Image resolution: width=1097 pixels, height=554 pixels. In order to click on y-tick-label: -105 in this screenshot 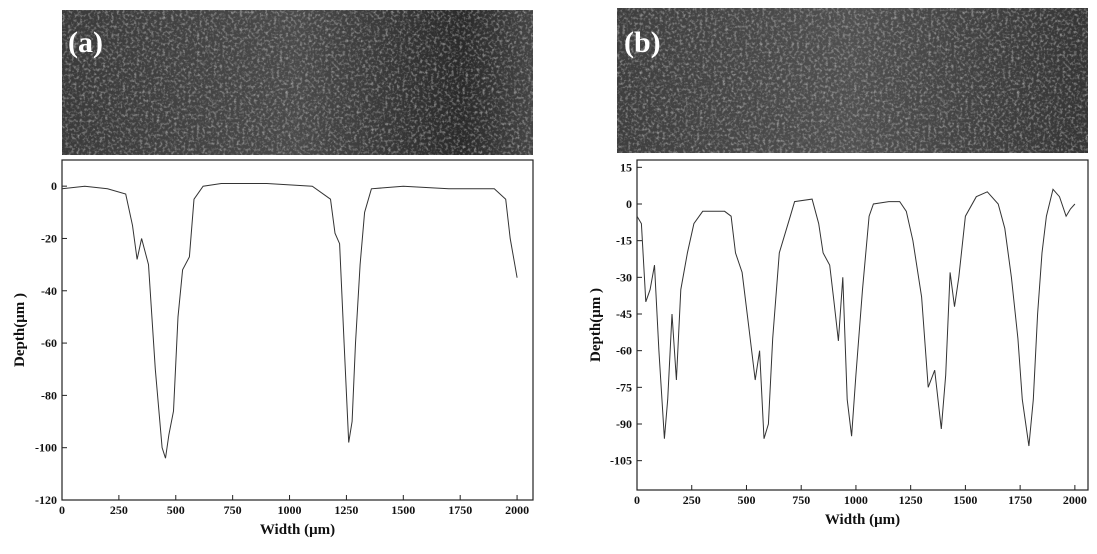, I will do `click(621, 461)`.